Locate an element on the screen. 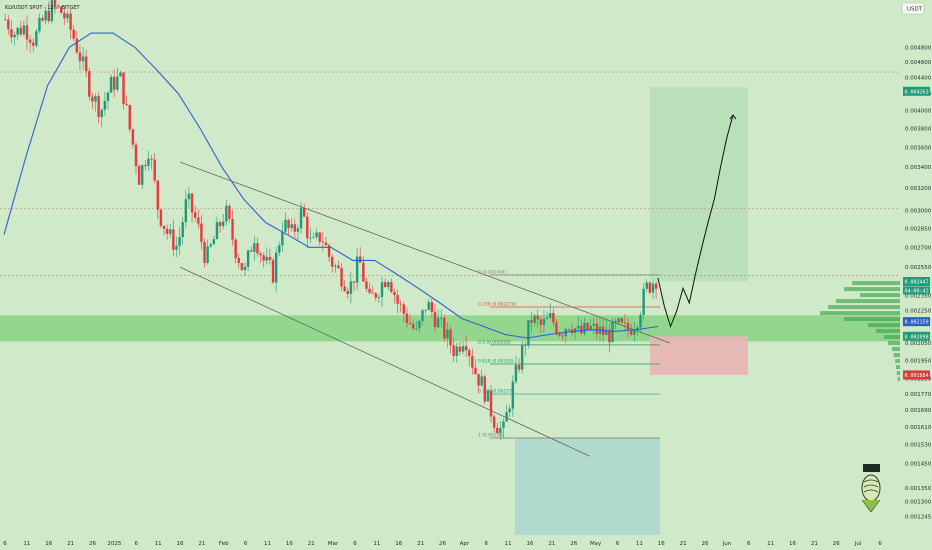  price-tick-label: 0.002350 is located at coordinates (918, 297).